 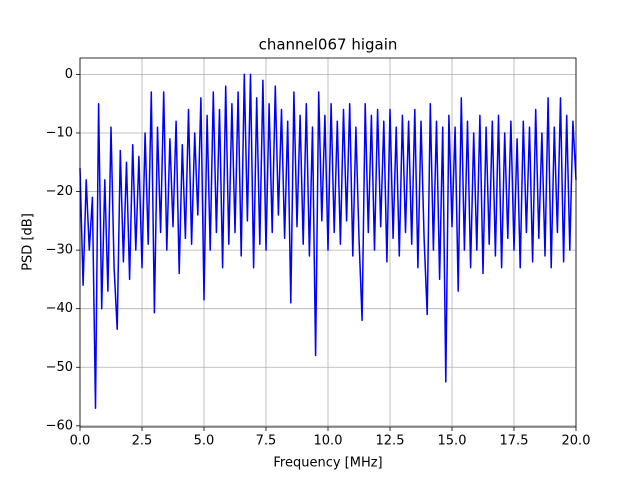 What do you see at coordinates (59, 367) in the screenshot?
I see `y-tick-label: −50` at bounding box center [59, 367].